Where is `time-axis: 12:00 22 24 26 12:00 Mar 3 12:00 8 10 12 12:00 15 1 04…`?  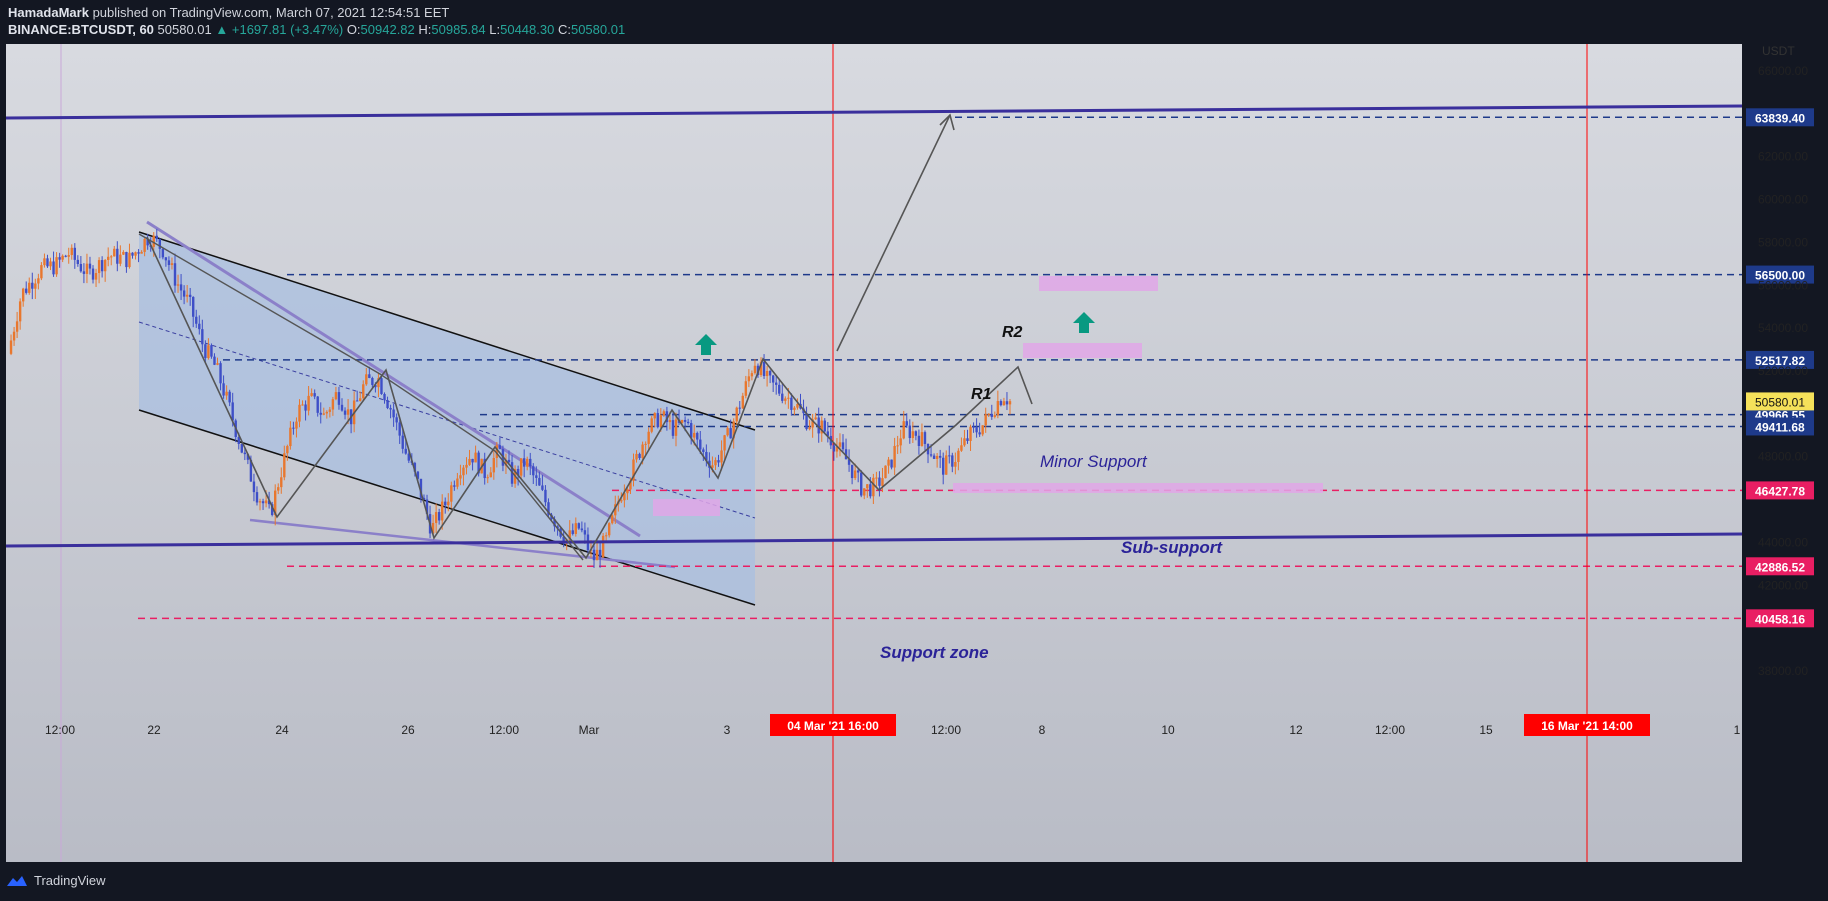
time-axis: 12:00 22 24 26 12:00 Mar 3 12:00 8 10 12 12:00 15 1 04… is located at coordinates (893, 725).